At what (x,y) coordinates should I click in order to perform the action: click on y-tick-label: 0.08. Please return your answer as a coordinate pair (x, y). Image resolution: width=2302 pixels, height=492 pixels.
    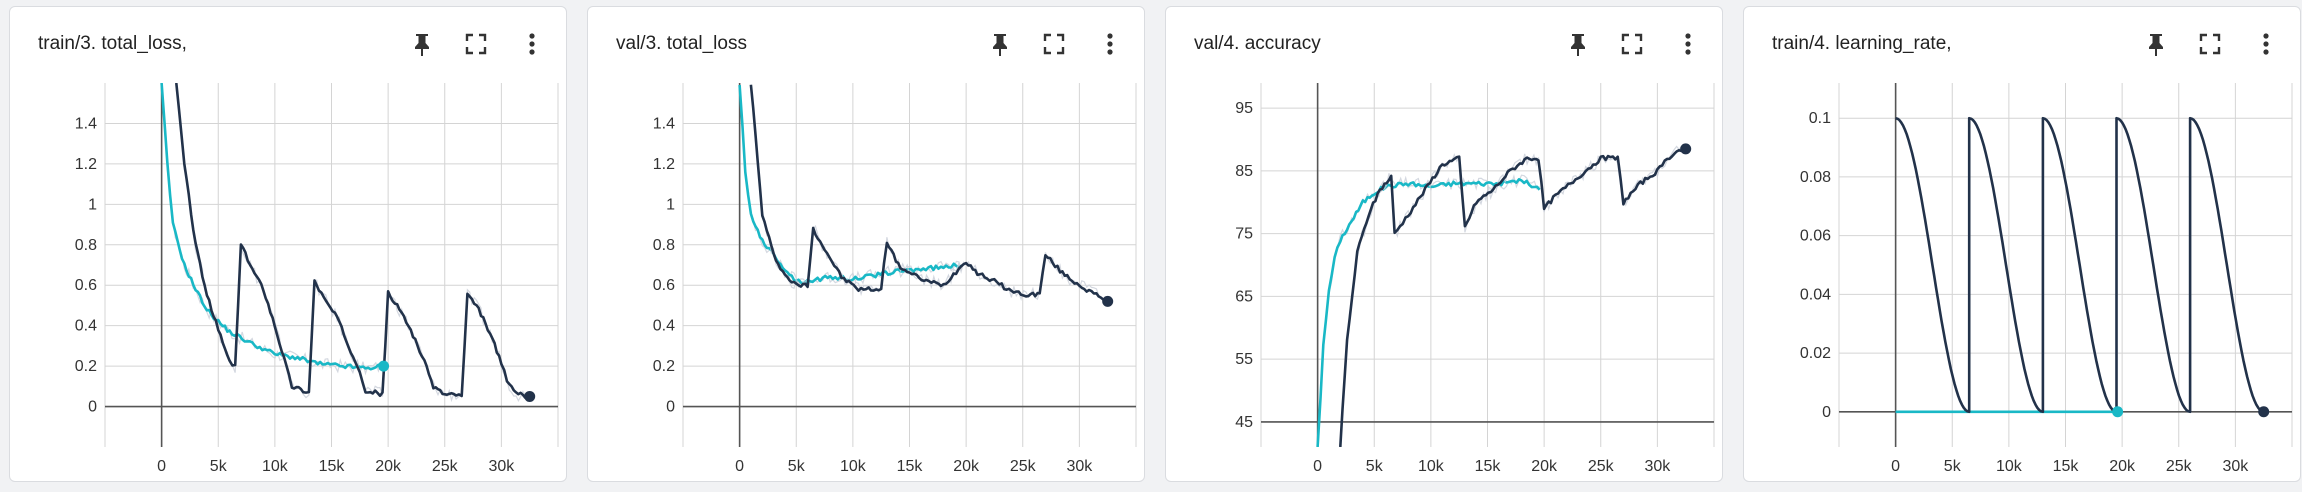
    Looking at the image, I should click on (1815, 177).